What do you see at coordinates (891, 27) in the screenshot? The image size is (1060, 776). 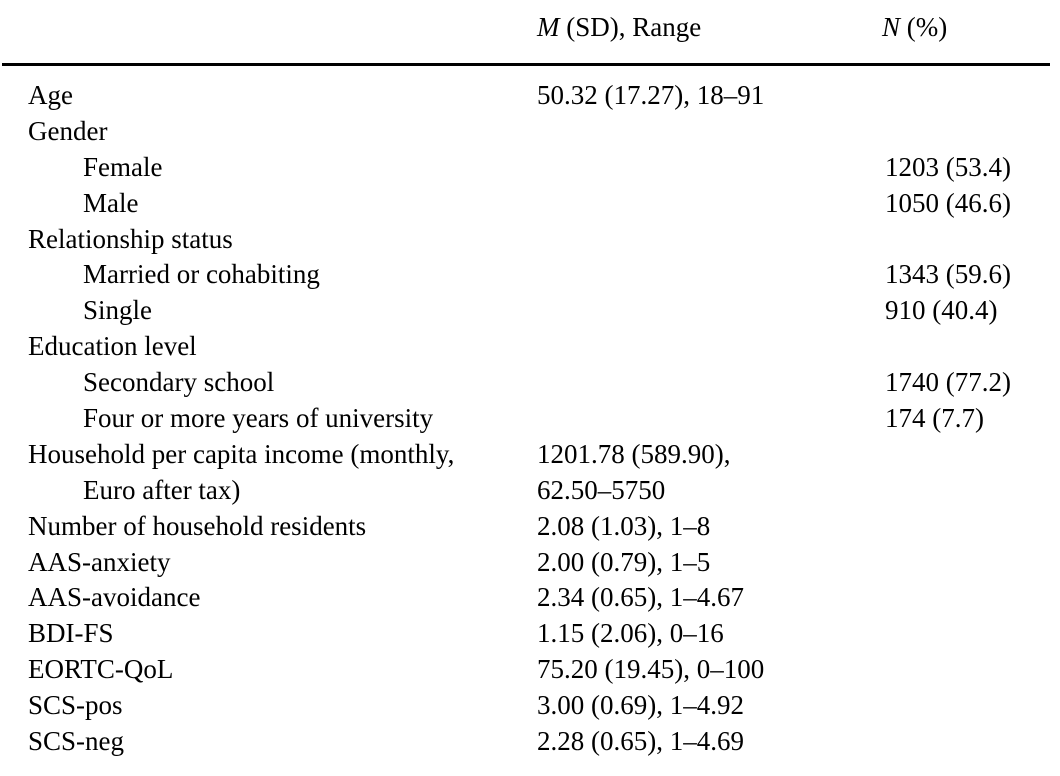 I see `n-symbol: N` at bounding box center [891, 27].